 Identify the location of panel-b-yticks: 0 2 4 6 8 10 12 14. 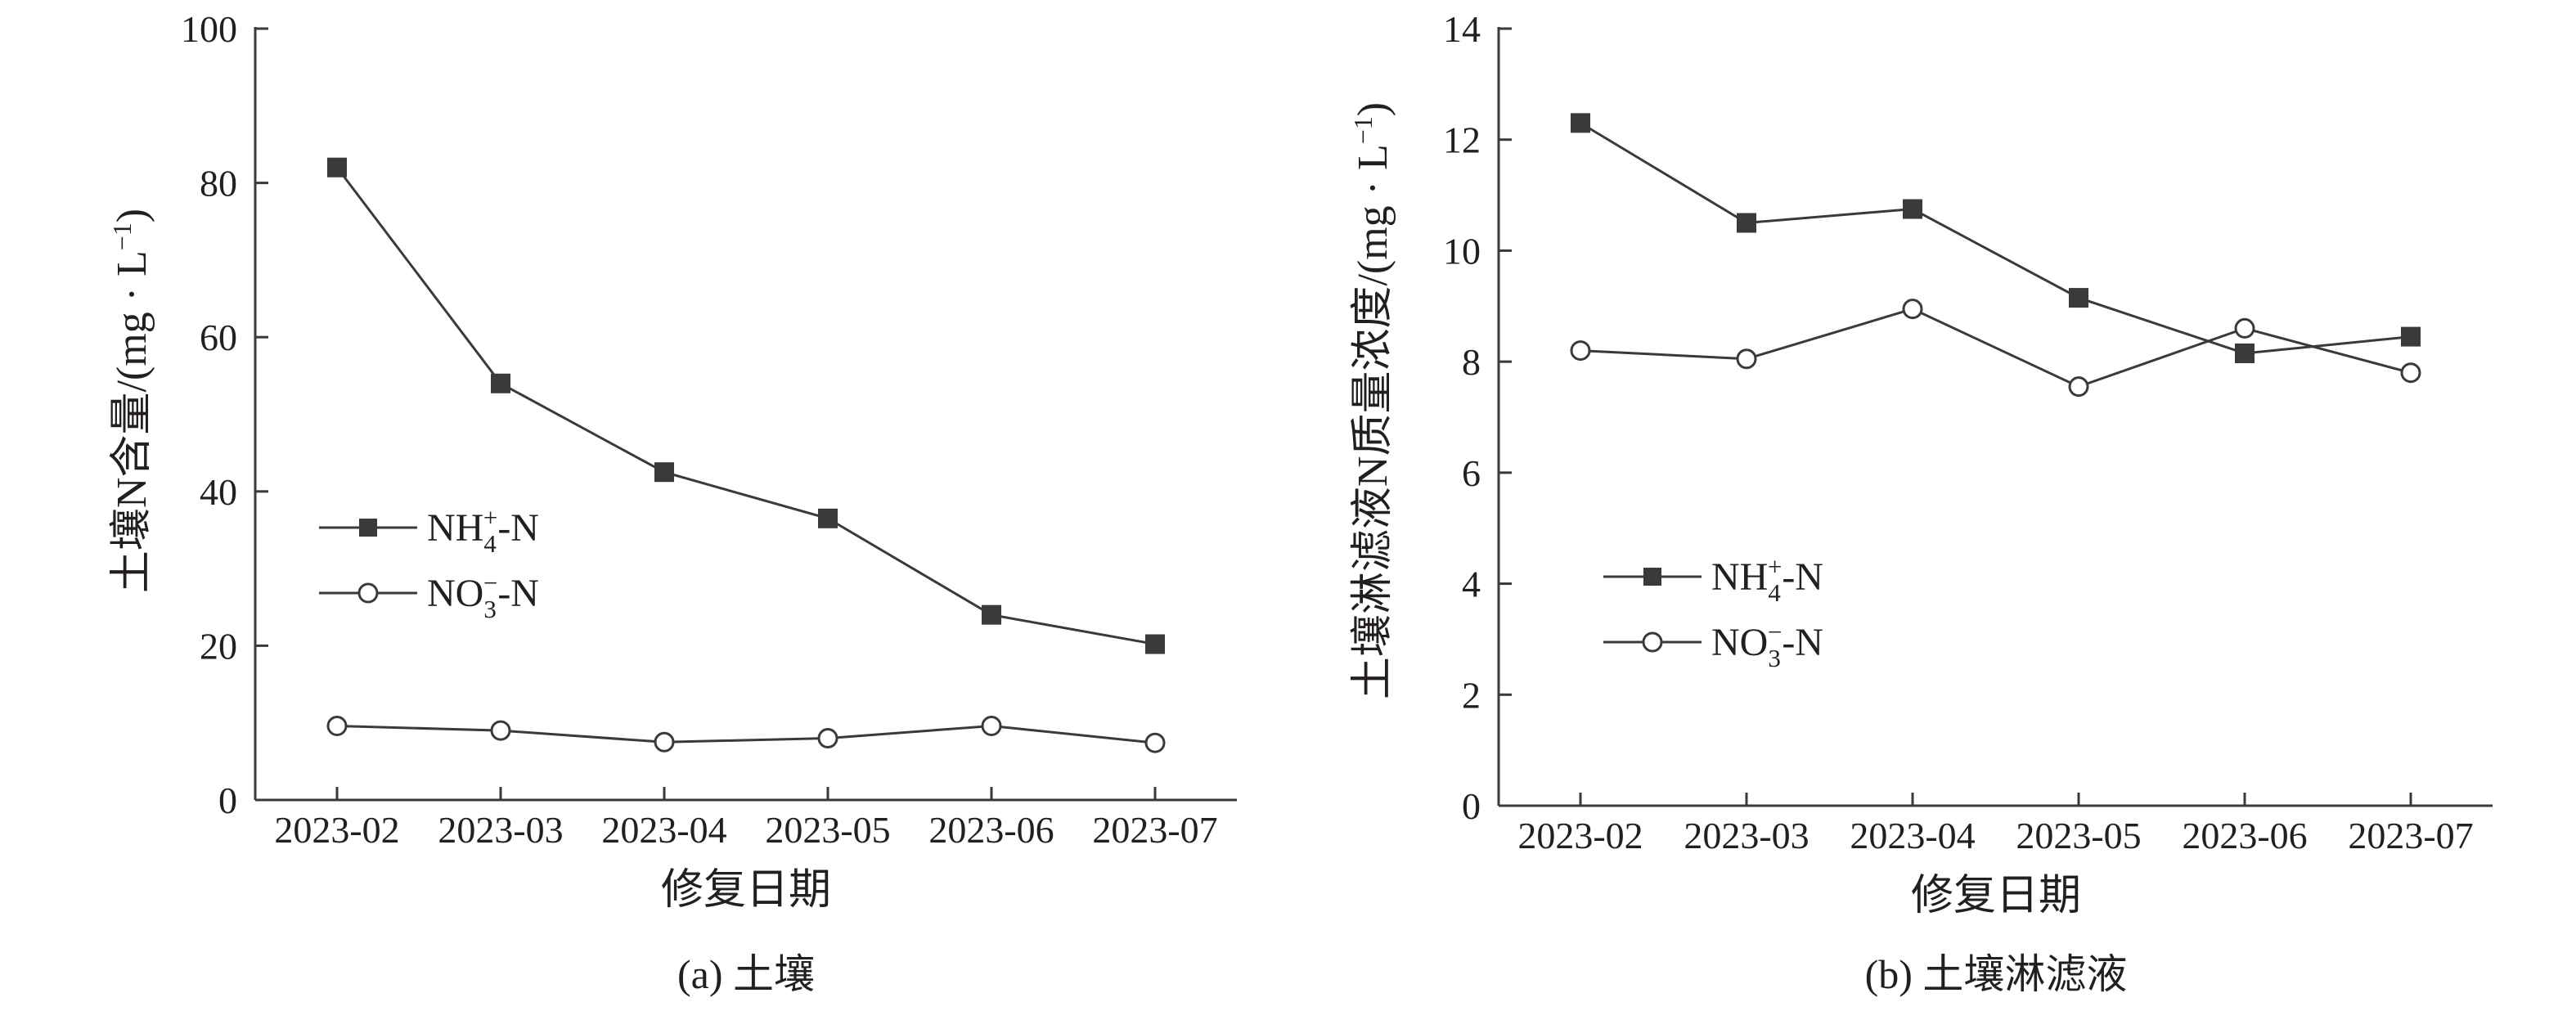
(1478, 417).